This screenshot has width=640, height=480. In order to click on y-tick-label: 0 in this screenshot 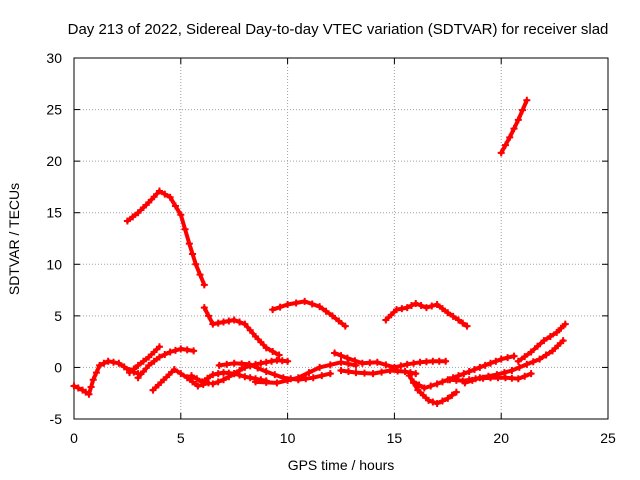, I will do `click(58, 367)`.